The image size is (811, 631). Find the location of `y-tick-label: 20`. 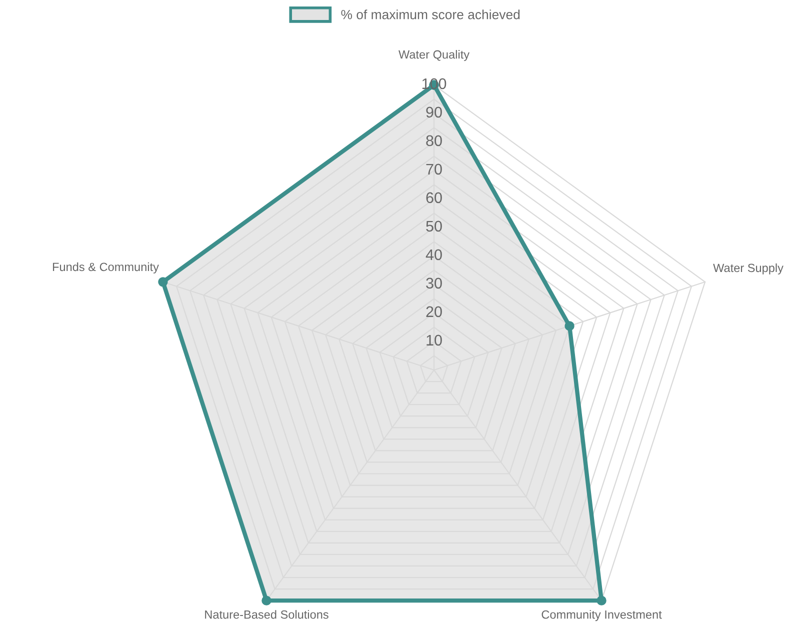

y-tick-label: 20 is located at coordinates (434, 312).